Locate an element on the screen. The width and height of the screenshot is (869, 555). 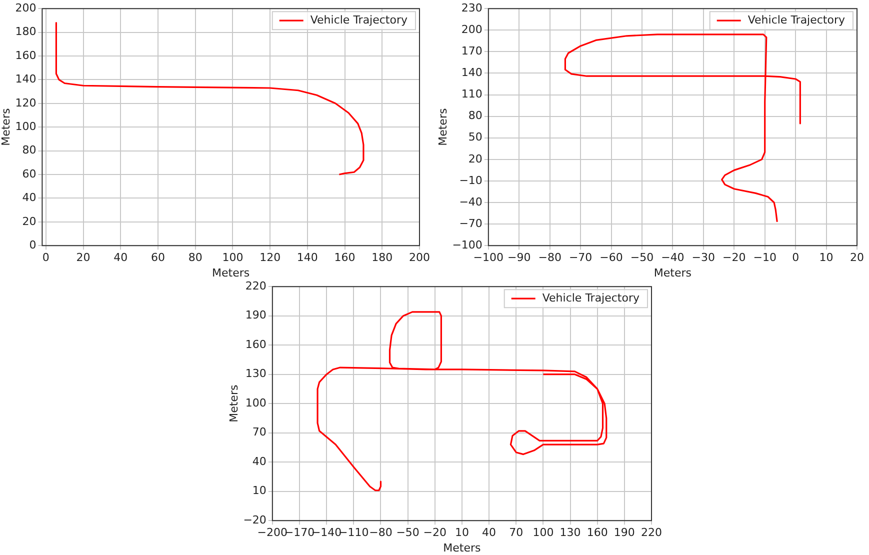
y-tick-label: 130 is located at coordinates (255, 373).